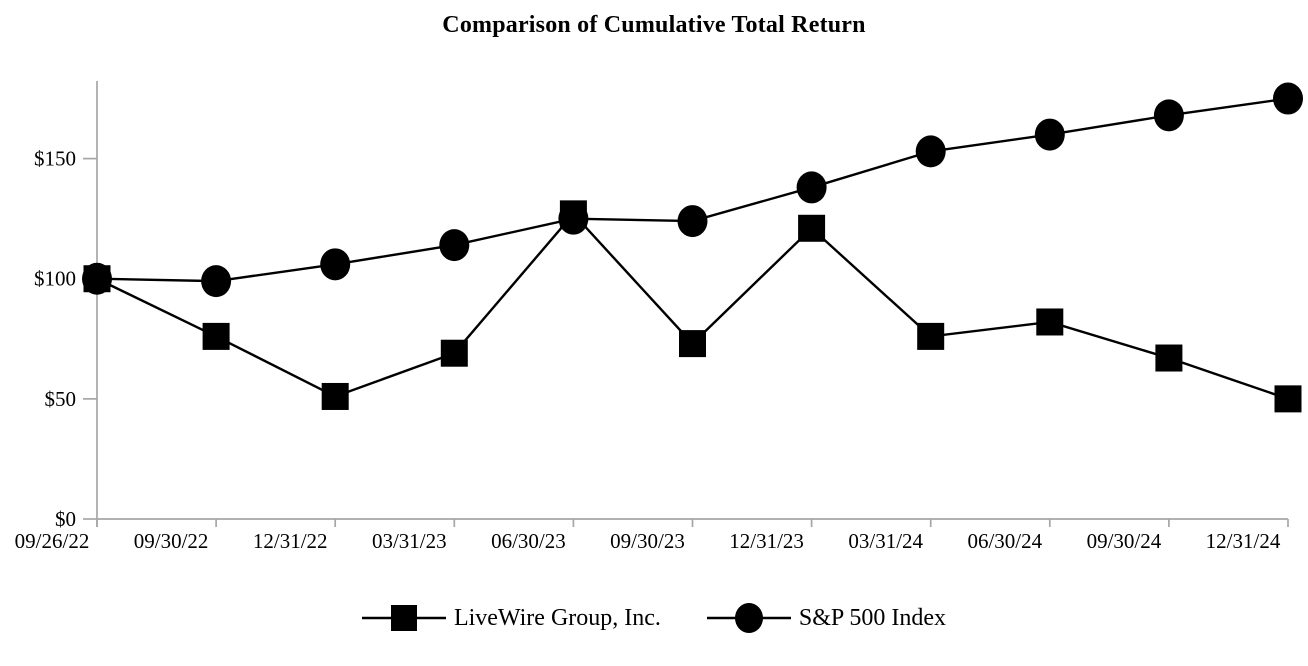 This screenshot has width=1308, height=666. Describe the element at coordinates (557, 617) in the screenshot. I see `legend-label-livewire: LiveWire Group, Inc.` at that location.